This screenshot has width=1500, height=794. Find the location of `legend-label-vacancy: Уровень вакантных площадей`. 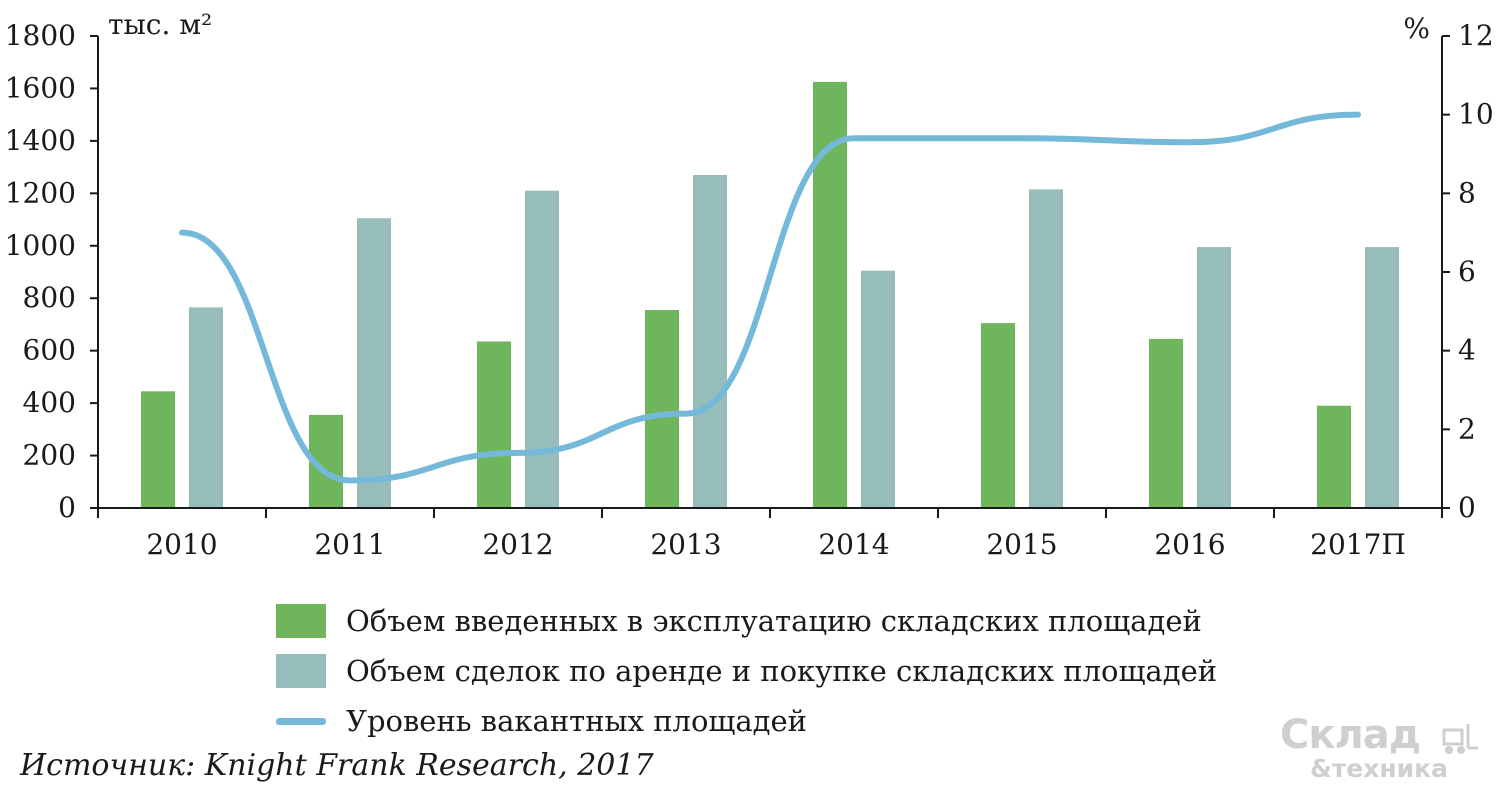

legend-label-vacancy: Уровень вакантных площадей is located at coordinates (576, 721).